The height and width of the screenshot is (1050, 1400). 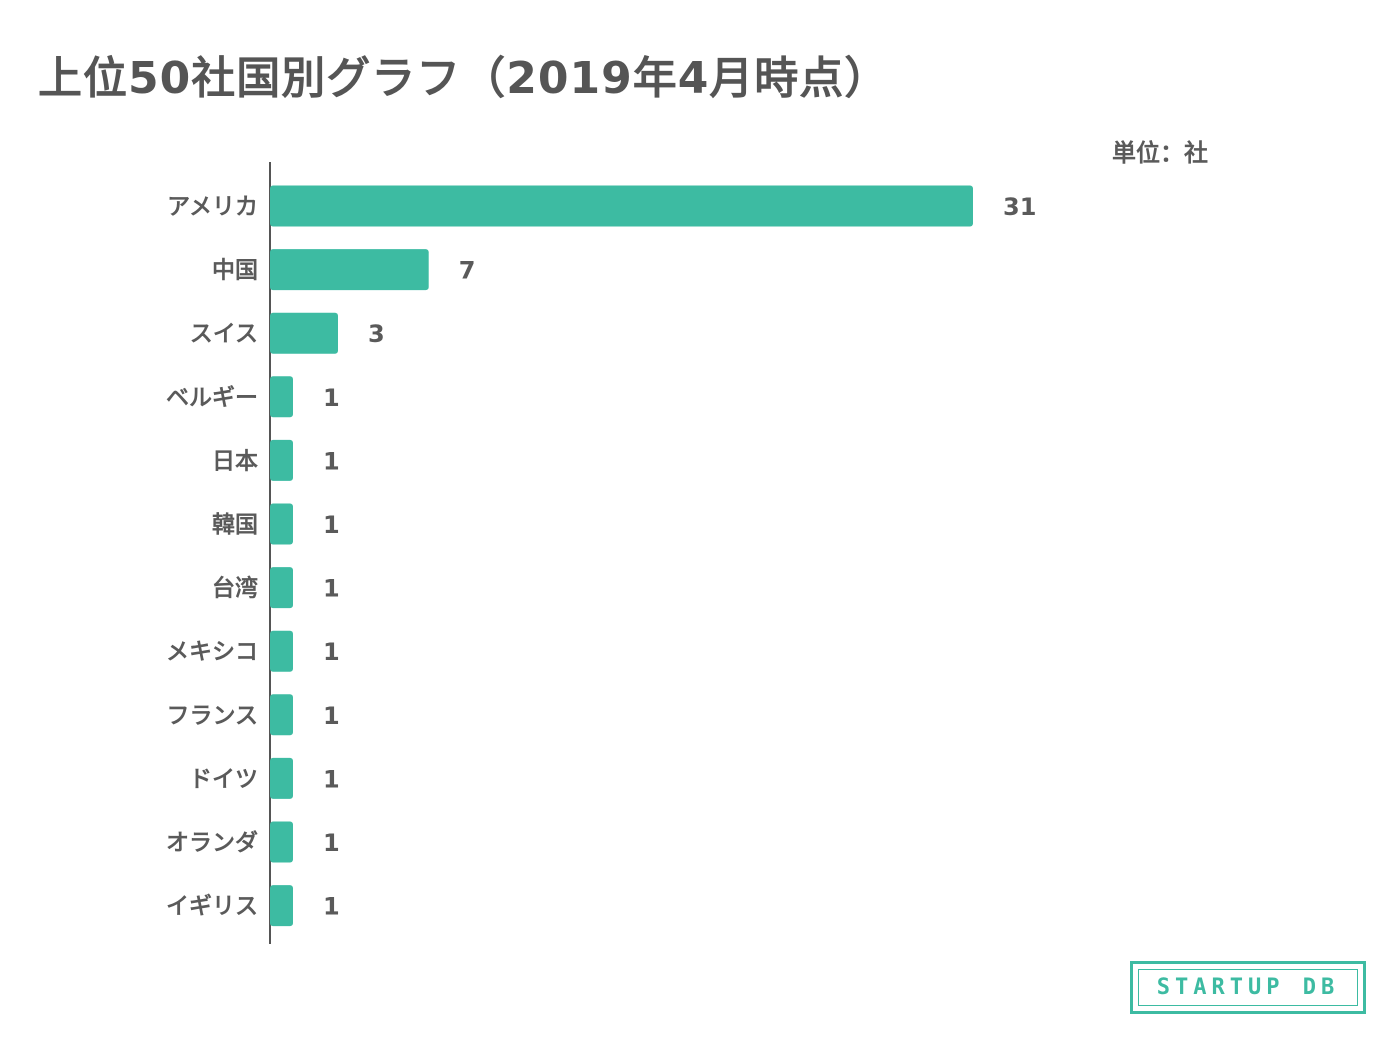 I want to click on logo-text: STARTUP DB, so click(x=1248, y=987).